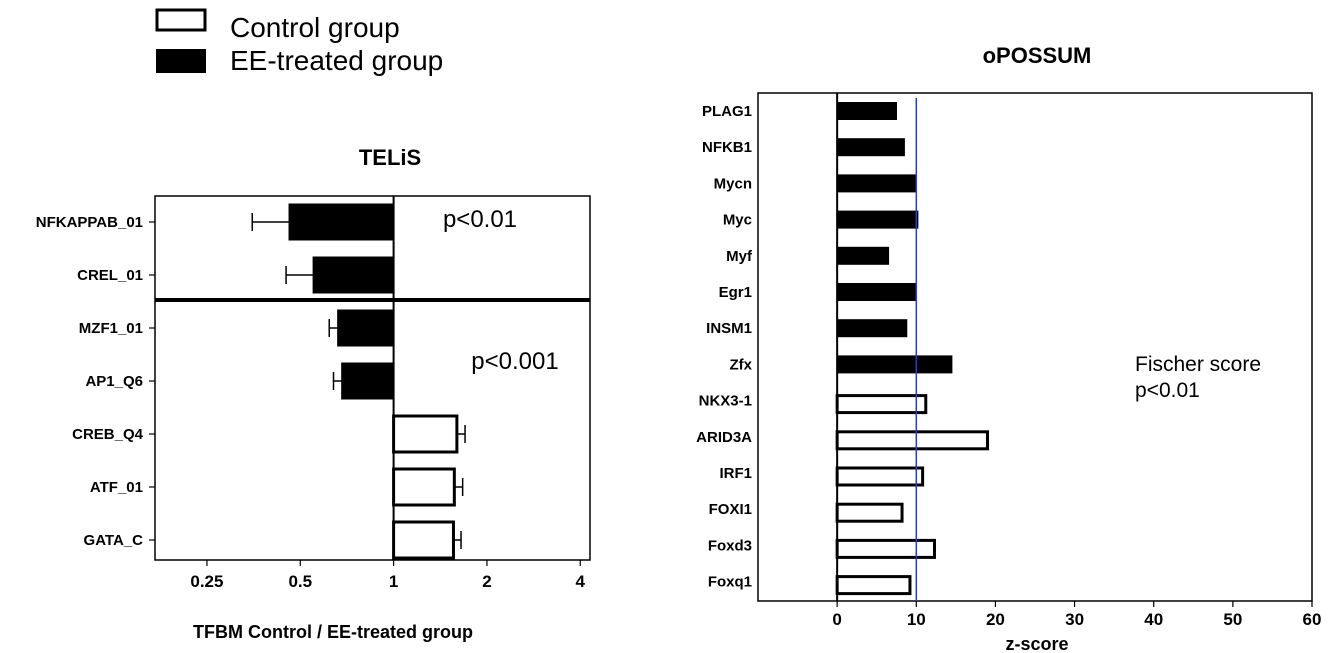 The image size is (1328, 653). Describe the element at coordinates (486, 581) in the screenshot. I see `telis-x-tick-label: 2` at that location.